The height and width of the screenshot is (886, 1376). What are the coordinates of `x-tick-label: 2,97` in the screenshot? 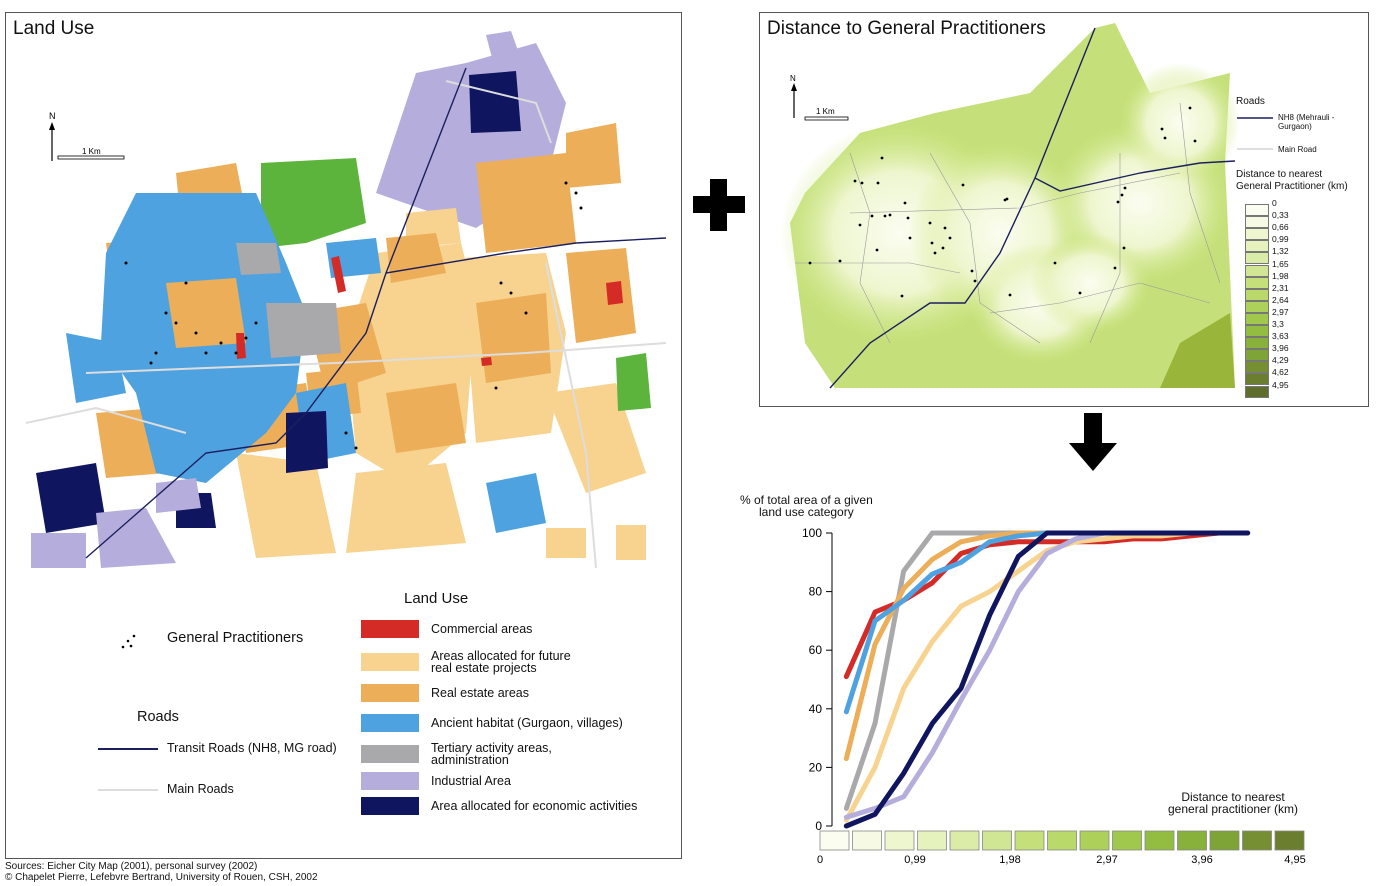 It's located at (1106, 860).